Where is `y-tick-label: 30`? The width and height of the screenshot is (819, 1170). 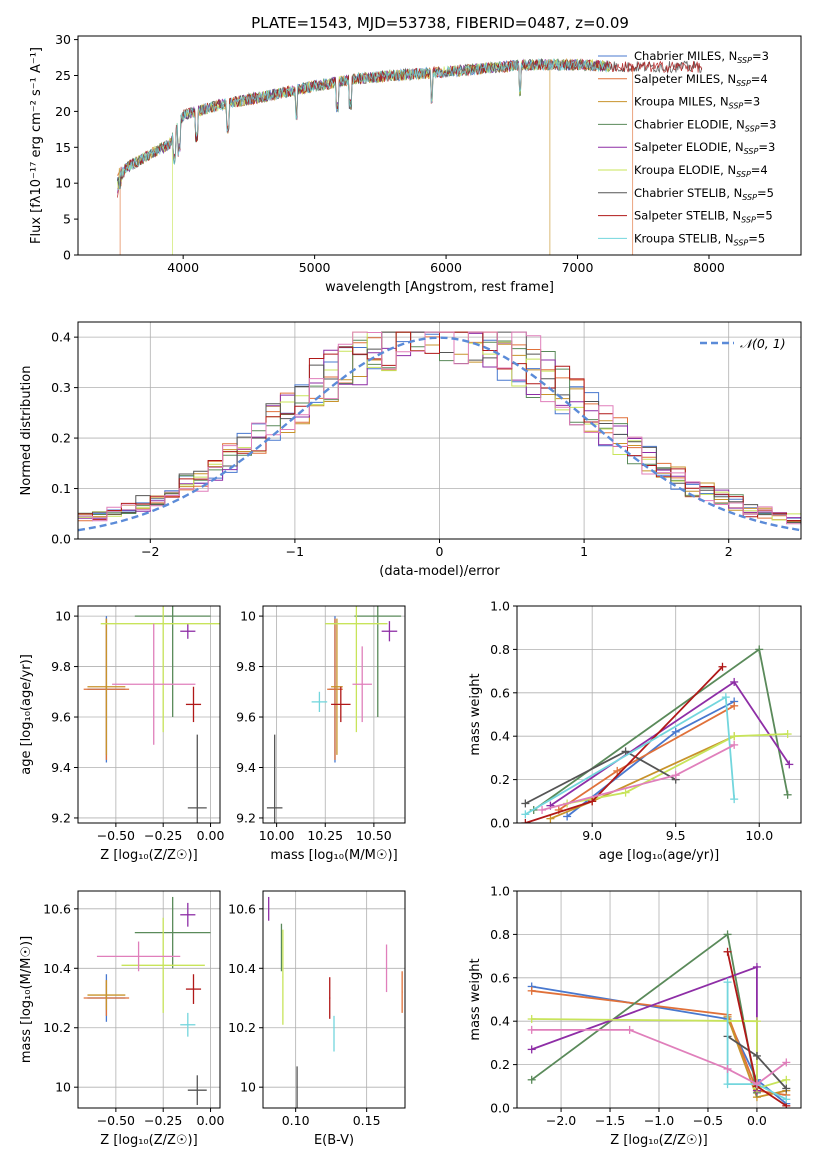
y-tick-label: 30 is located at coordinates (63, 39).